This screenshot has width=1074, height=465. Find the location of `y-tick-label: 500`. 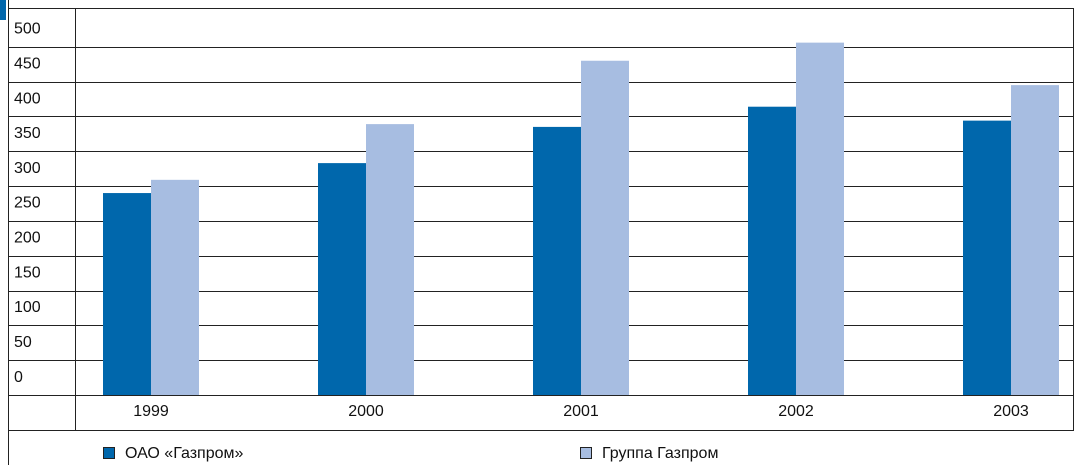

y-tick-label: 500 is located at coordinates (27, 29).